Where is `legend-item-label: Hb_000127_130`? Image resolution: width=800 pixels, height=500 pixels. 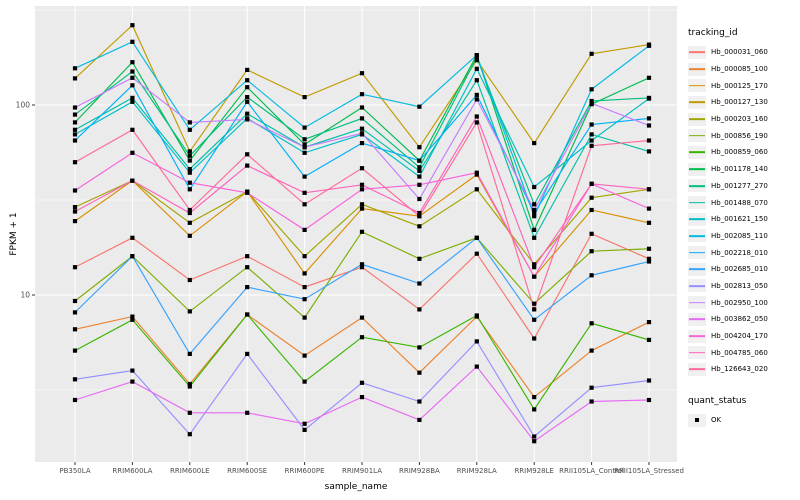
legend-item-label: Hb_000127_130 is located at coordinates (739, 102).